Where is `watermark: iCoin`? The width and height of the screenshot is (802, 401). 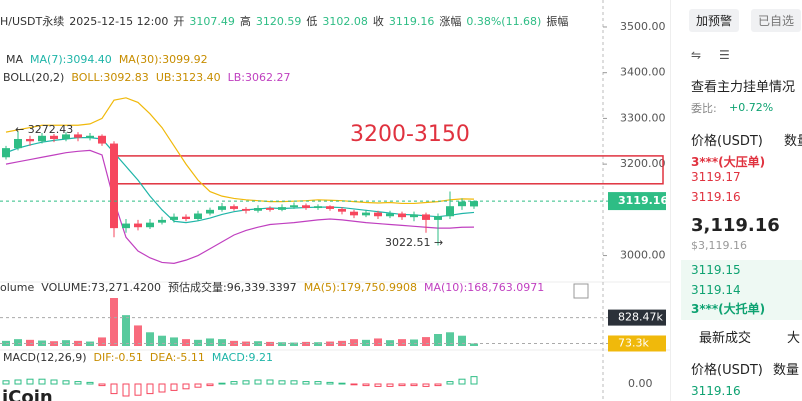 watermark: iCoin is located at coordinates (27, 394).